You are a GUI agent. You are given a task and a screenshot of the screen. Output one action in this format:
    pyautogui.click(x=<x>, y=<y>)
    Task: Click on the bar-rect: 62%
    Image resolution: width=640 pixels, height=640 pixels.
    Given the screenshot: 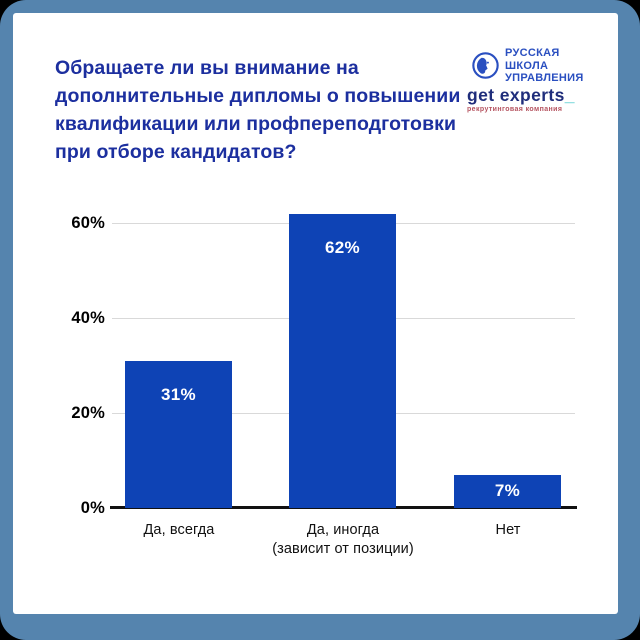 What is the action you would take?
    pyautogui.click(x=342, y=360)
    